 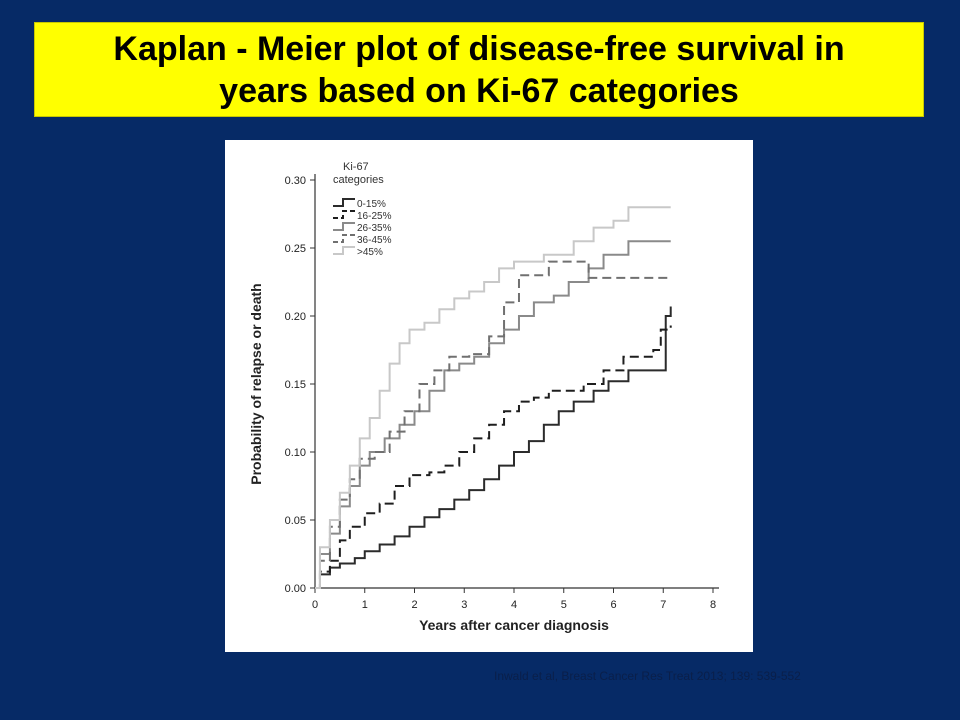 I want to click on x-tick-label: 6, so click(x=613, y=605).